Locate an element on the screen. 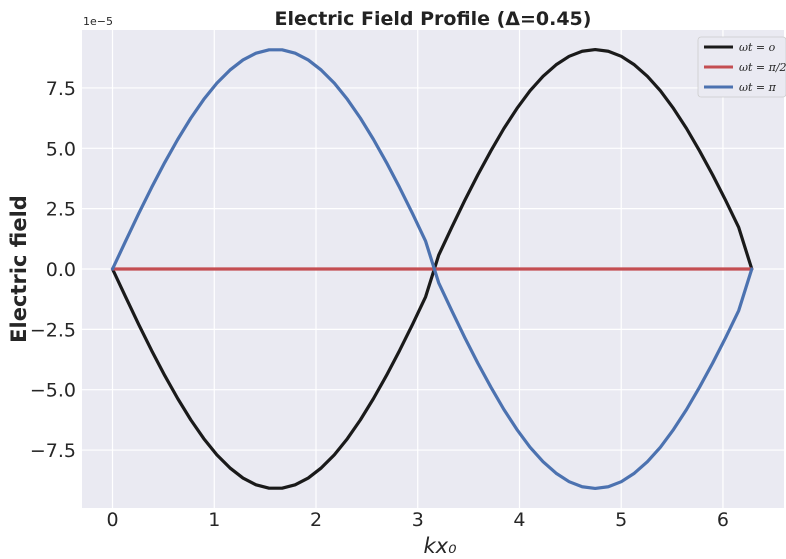  x-axis-label: kx₀ is located at coordinates (440, 546).